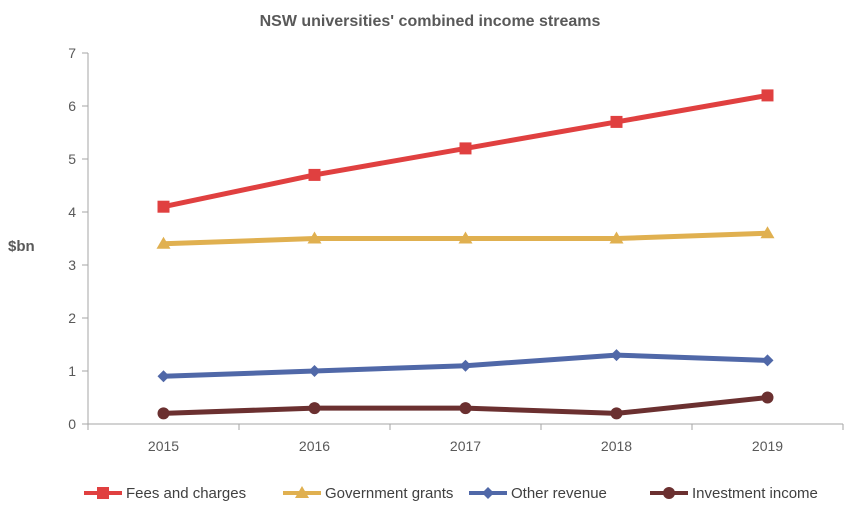 The width and height of the screenshot is (853, 508). I want to click on x-tick-label: 2016, so click(314, 446).